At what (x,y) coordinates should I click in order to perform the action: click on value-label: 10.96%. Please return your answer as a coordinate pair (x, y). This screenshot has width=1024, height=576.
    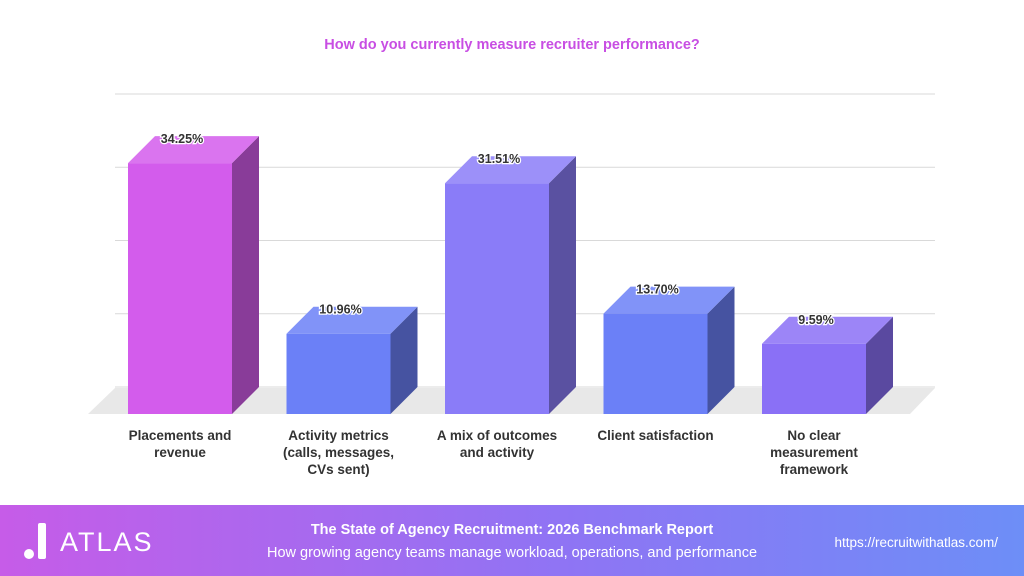
    Looking at the image, I should click on (340, 310).